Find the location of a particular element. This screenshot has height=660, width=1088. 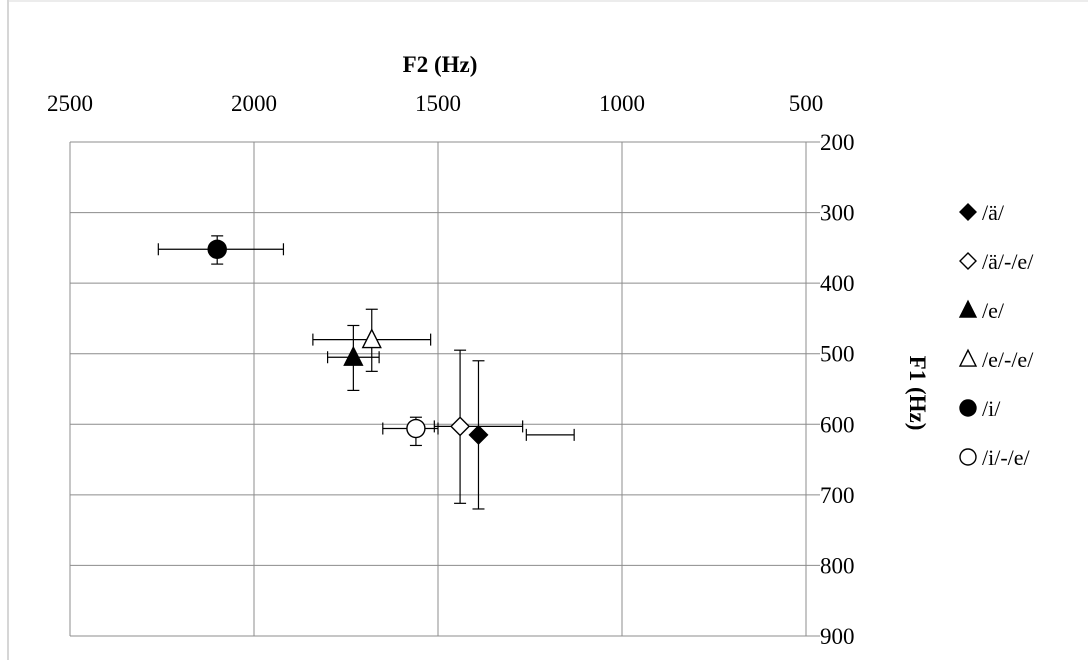

y-tick-label: 300 is located at coordinates (837, 213).